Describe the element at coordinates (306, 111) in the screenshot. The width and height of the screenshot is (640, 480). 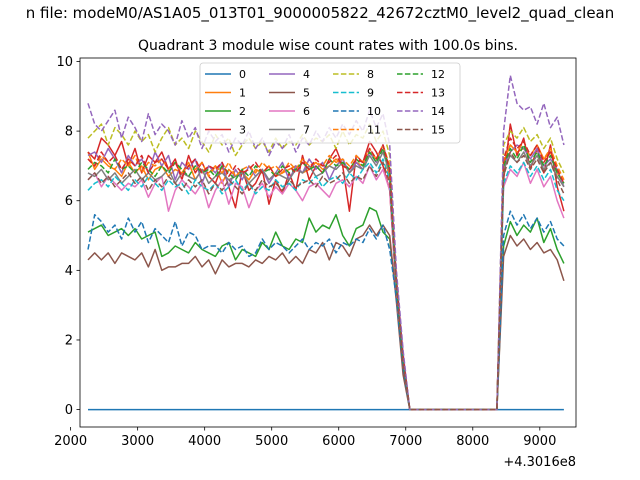
I see `legend-label-6: 6` at that location.